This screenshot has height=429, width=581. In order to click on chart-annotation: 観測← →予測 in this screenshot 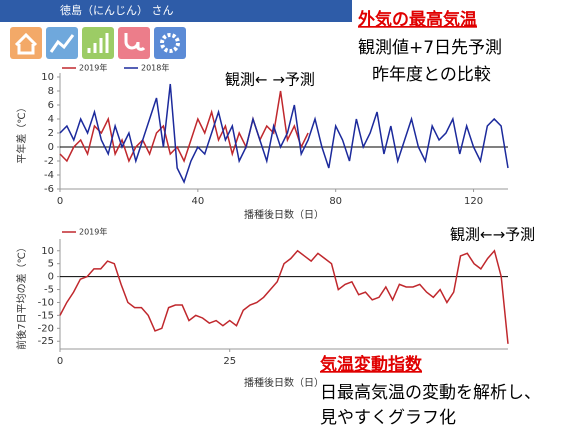, I will do `click(270, 80)`.